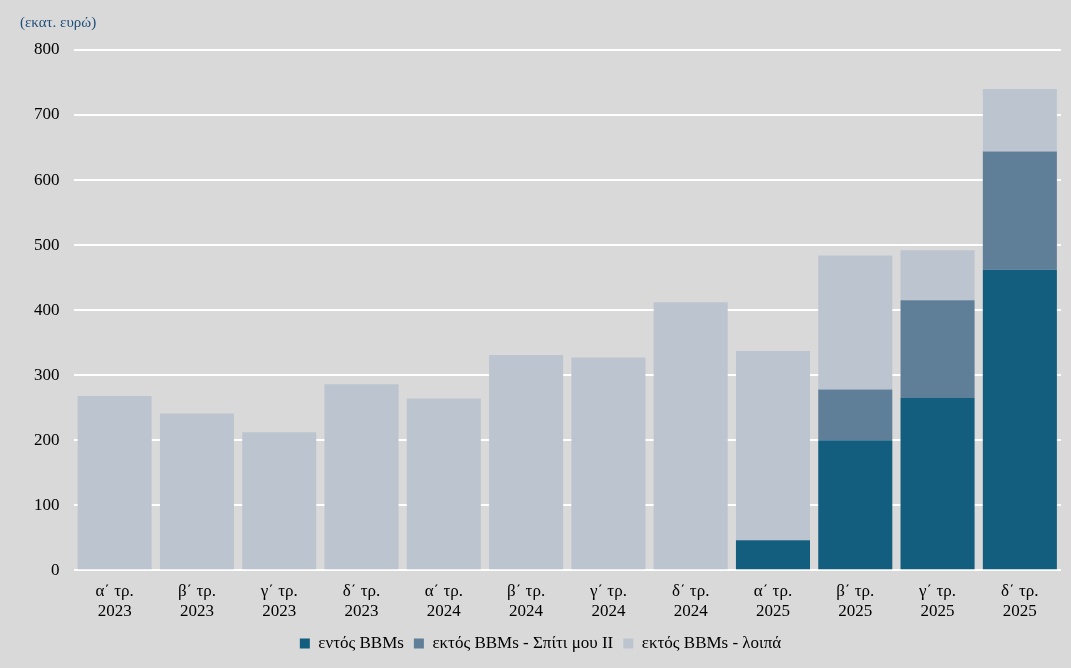  What do you see at coordinates (47, 179) in the screenshot?
I see `y-tick-label: 600` at bounding box center [47, 179].